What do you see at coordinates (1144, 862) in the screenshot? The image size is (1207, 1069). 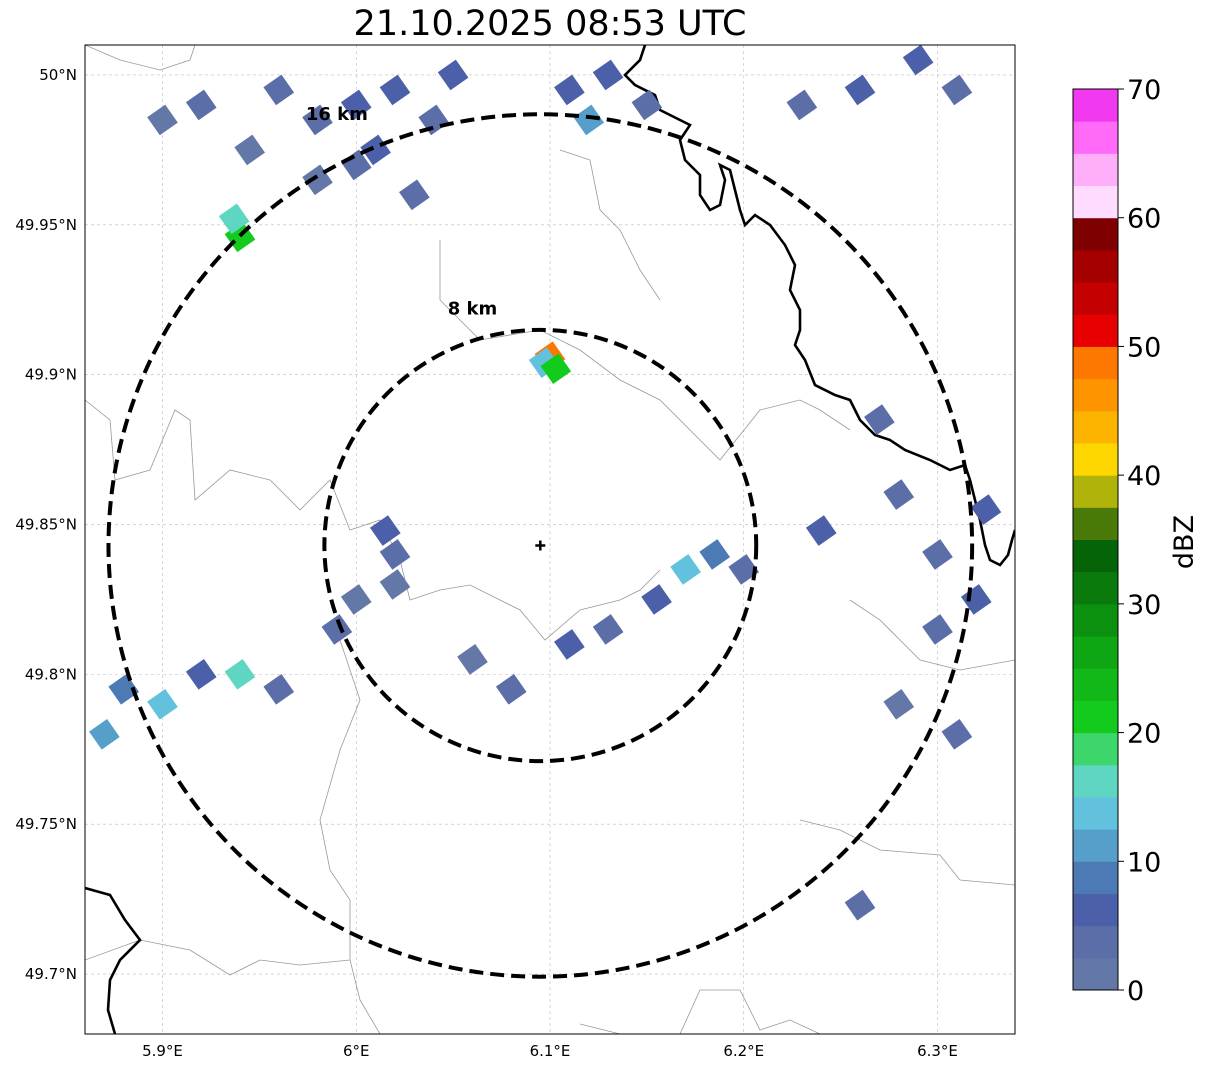 I see `colorbar-tick-label: 10` at bounding box center [1144, 862].